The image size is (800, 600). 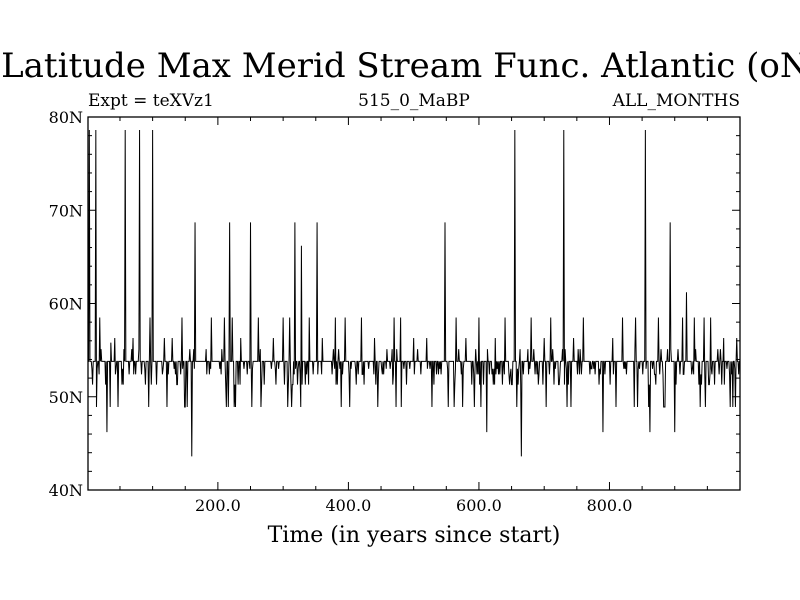 What do you see at coordinates (218, 505) in the screenshot?
I see `x-tick-label: 200.0` at bounding box center [218, 505].